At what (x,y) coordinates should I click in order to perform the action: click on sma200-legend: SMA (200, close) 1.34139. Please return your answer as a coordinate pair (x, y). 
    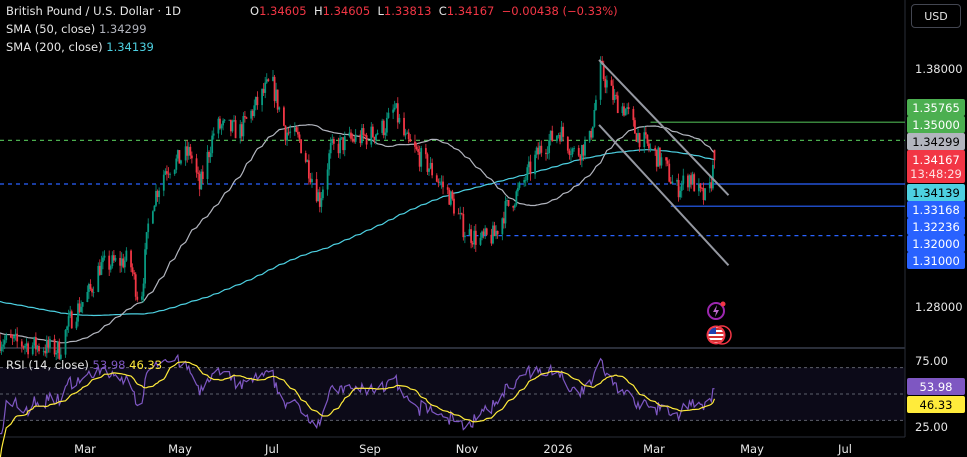
    Looking at the image, I should click on (80, 47).